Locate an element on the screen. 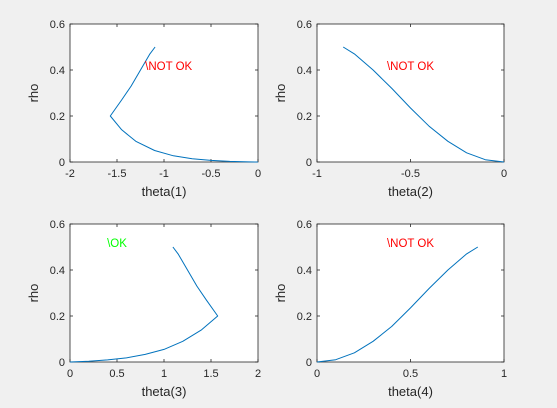 This screenshot has width=557, height=408. status-annotation: \OK is located at coordinates (117, 244).